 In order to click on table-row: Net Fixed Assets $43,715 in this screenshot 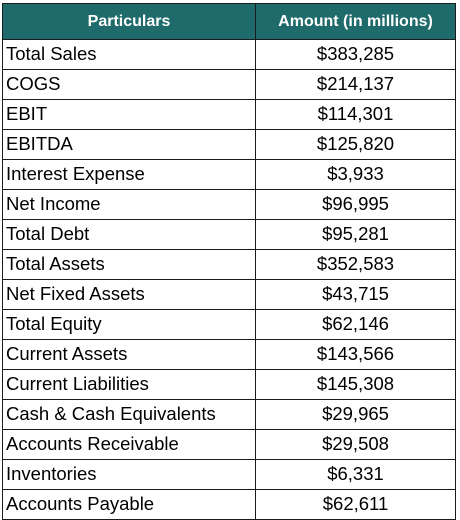, I will do `click(229, 294)`.